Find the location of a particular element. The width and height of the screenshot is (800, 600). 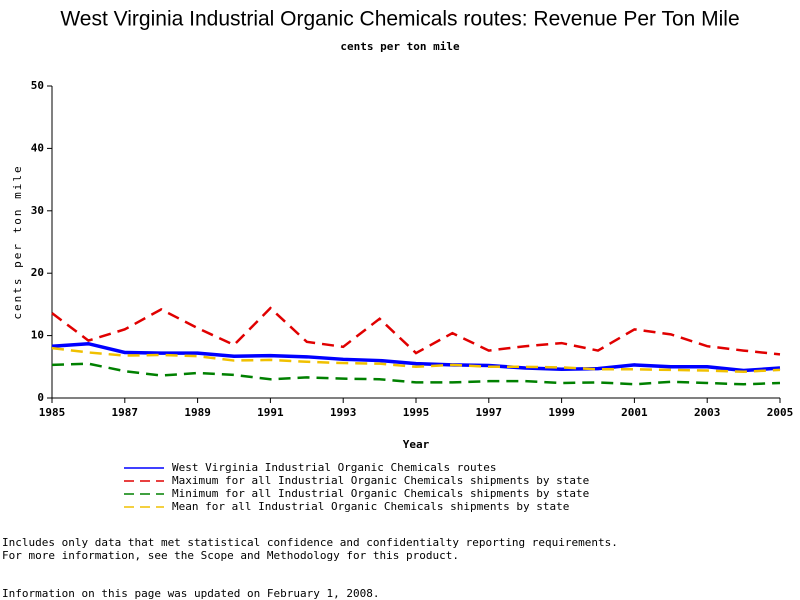

x-tick-label: 1993 is located at coordinates (343, 412).